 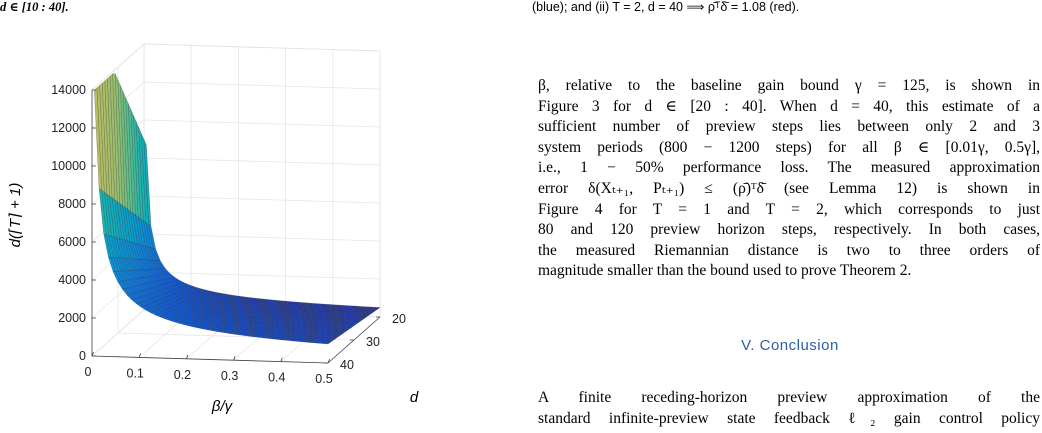 I want to click on z-tick-label: 2000, so click(x=72, y=318).